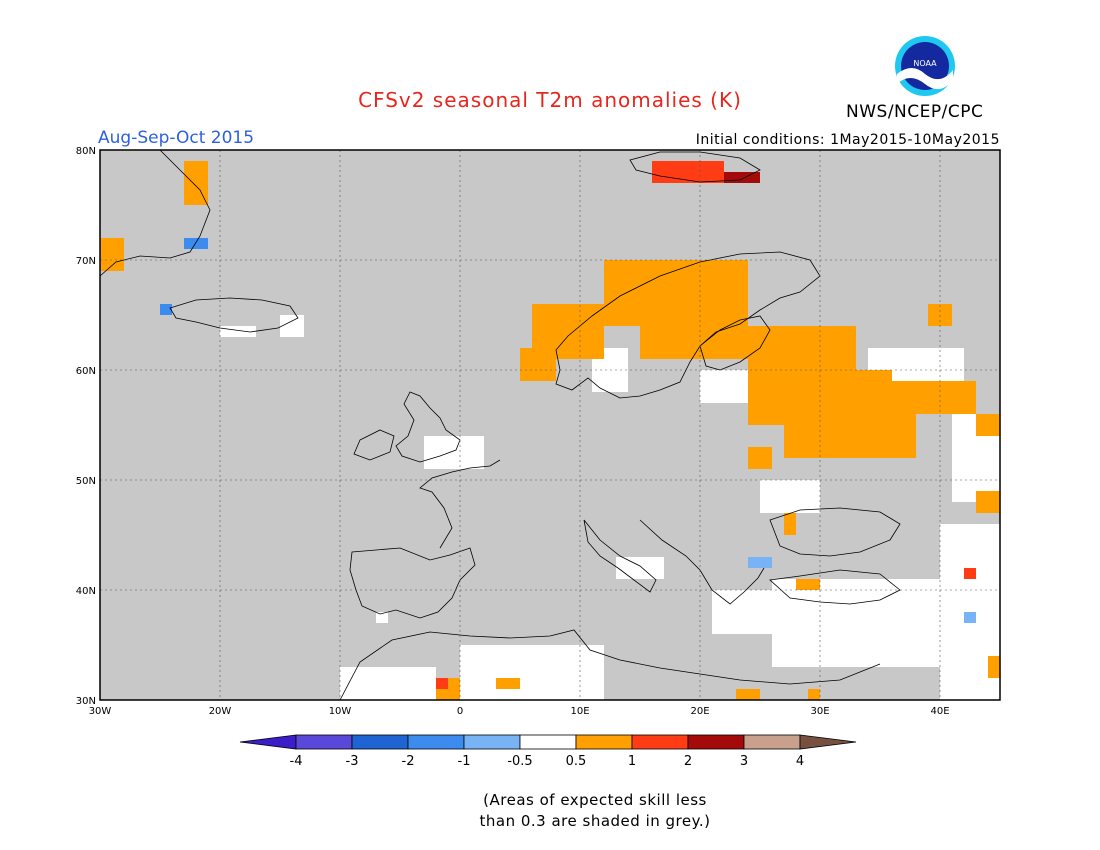 Image resolution: width=1100 pixels, height=850 pixels. What do you see at coordinates (828, 742) in the screenshot?
I see `colorbar-arrow-right` at bounding box center [828, 742].